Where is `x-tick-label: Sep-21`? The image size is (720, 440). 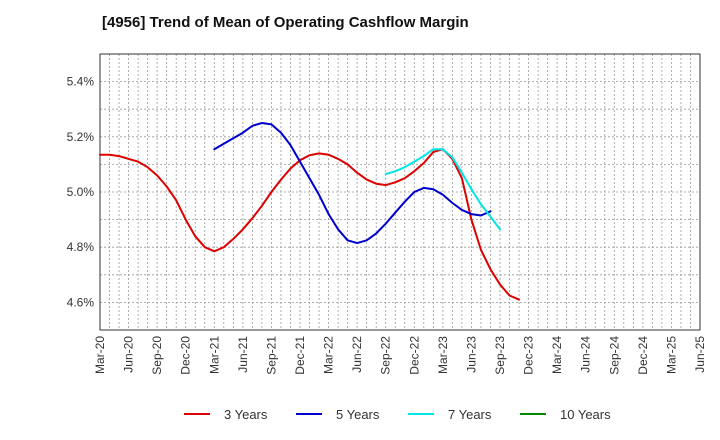 x-tick-label: Sep-21 is located at coordinates (271, 355).